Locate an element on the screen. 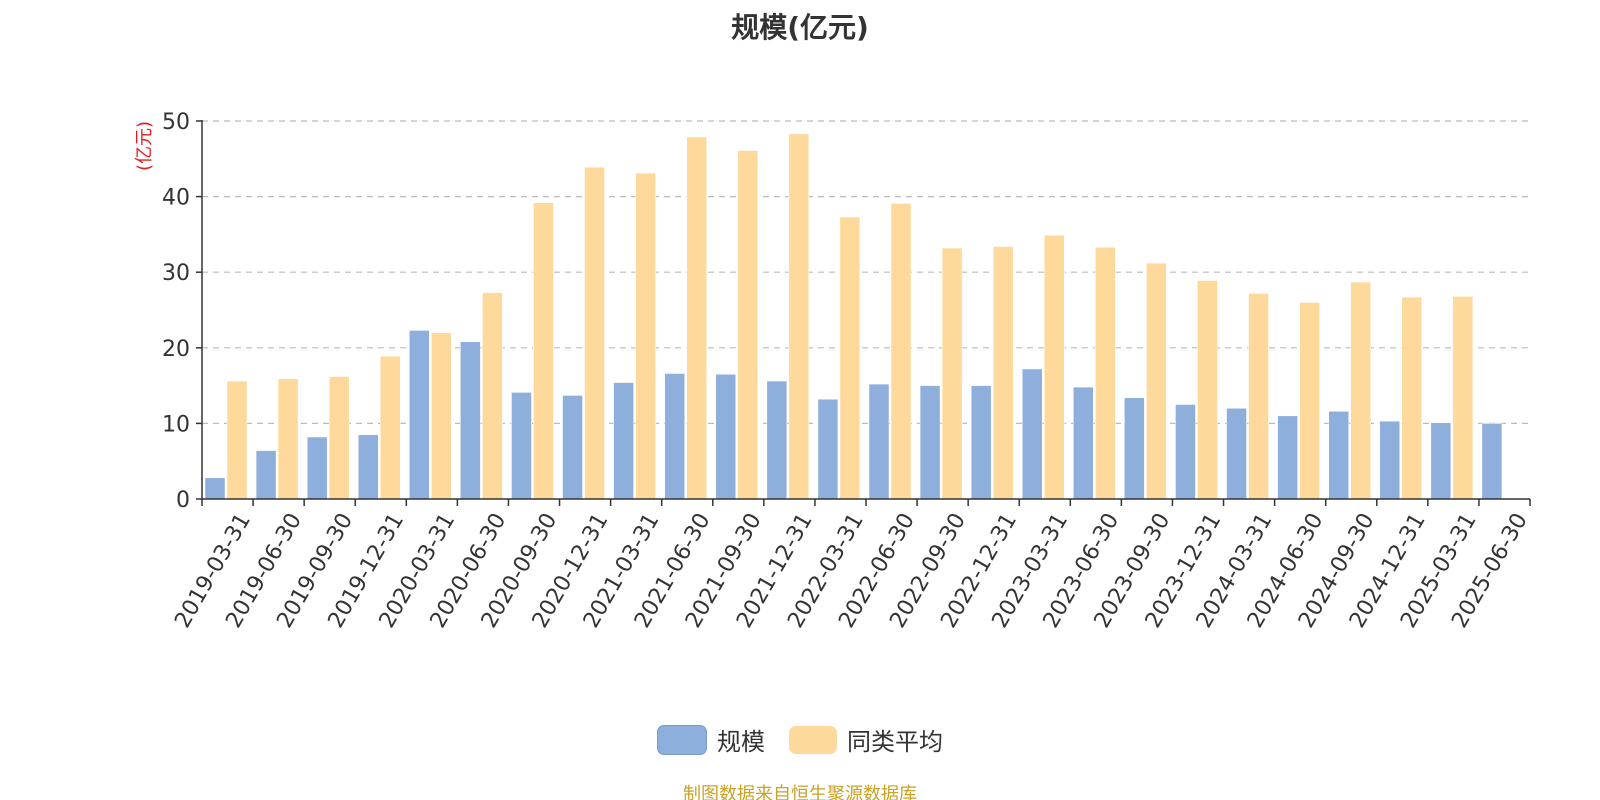  legend-item-avg: 同类平均 is located at coordinates (866, 739).